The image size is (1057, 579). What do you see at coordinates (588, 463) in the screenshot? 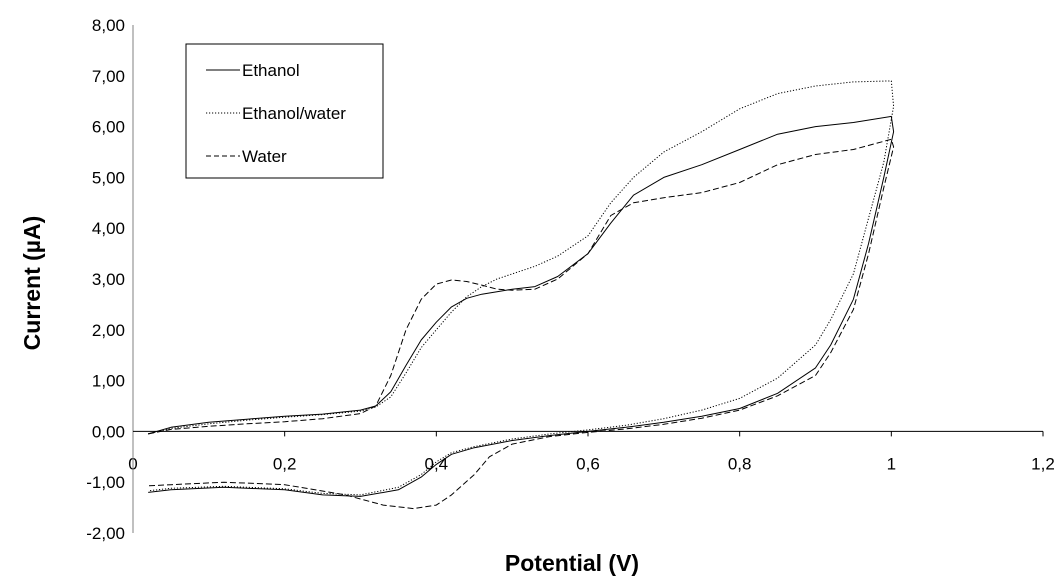
I see `x-tick-label: 0,6` at bounding box center [588, 463].